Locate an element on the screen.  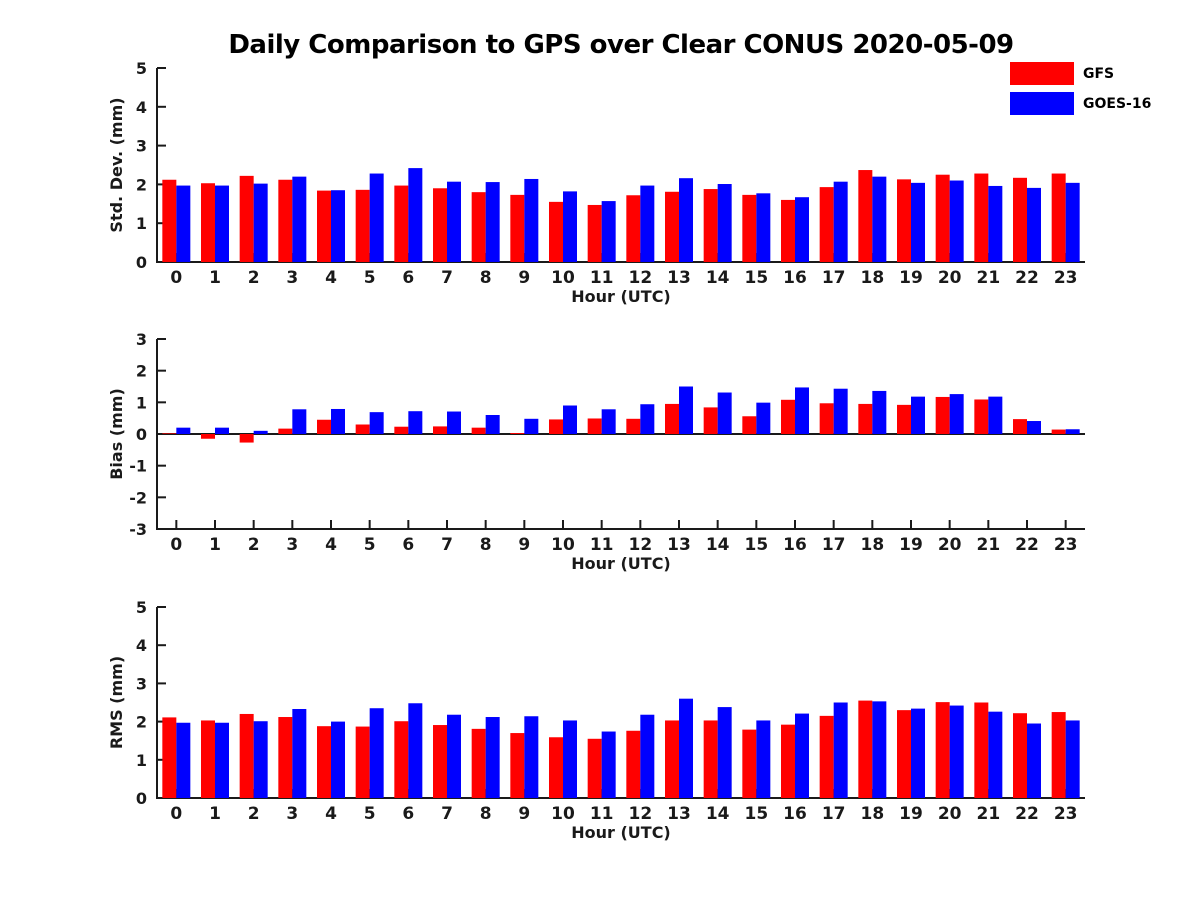
y-tick-label: 1 is located at coordinates (141, 223).